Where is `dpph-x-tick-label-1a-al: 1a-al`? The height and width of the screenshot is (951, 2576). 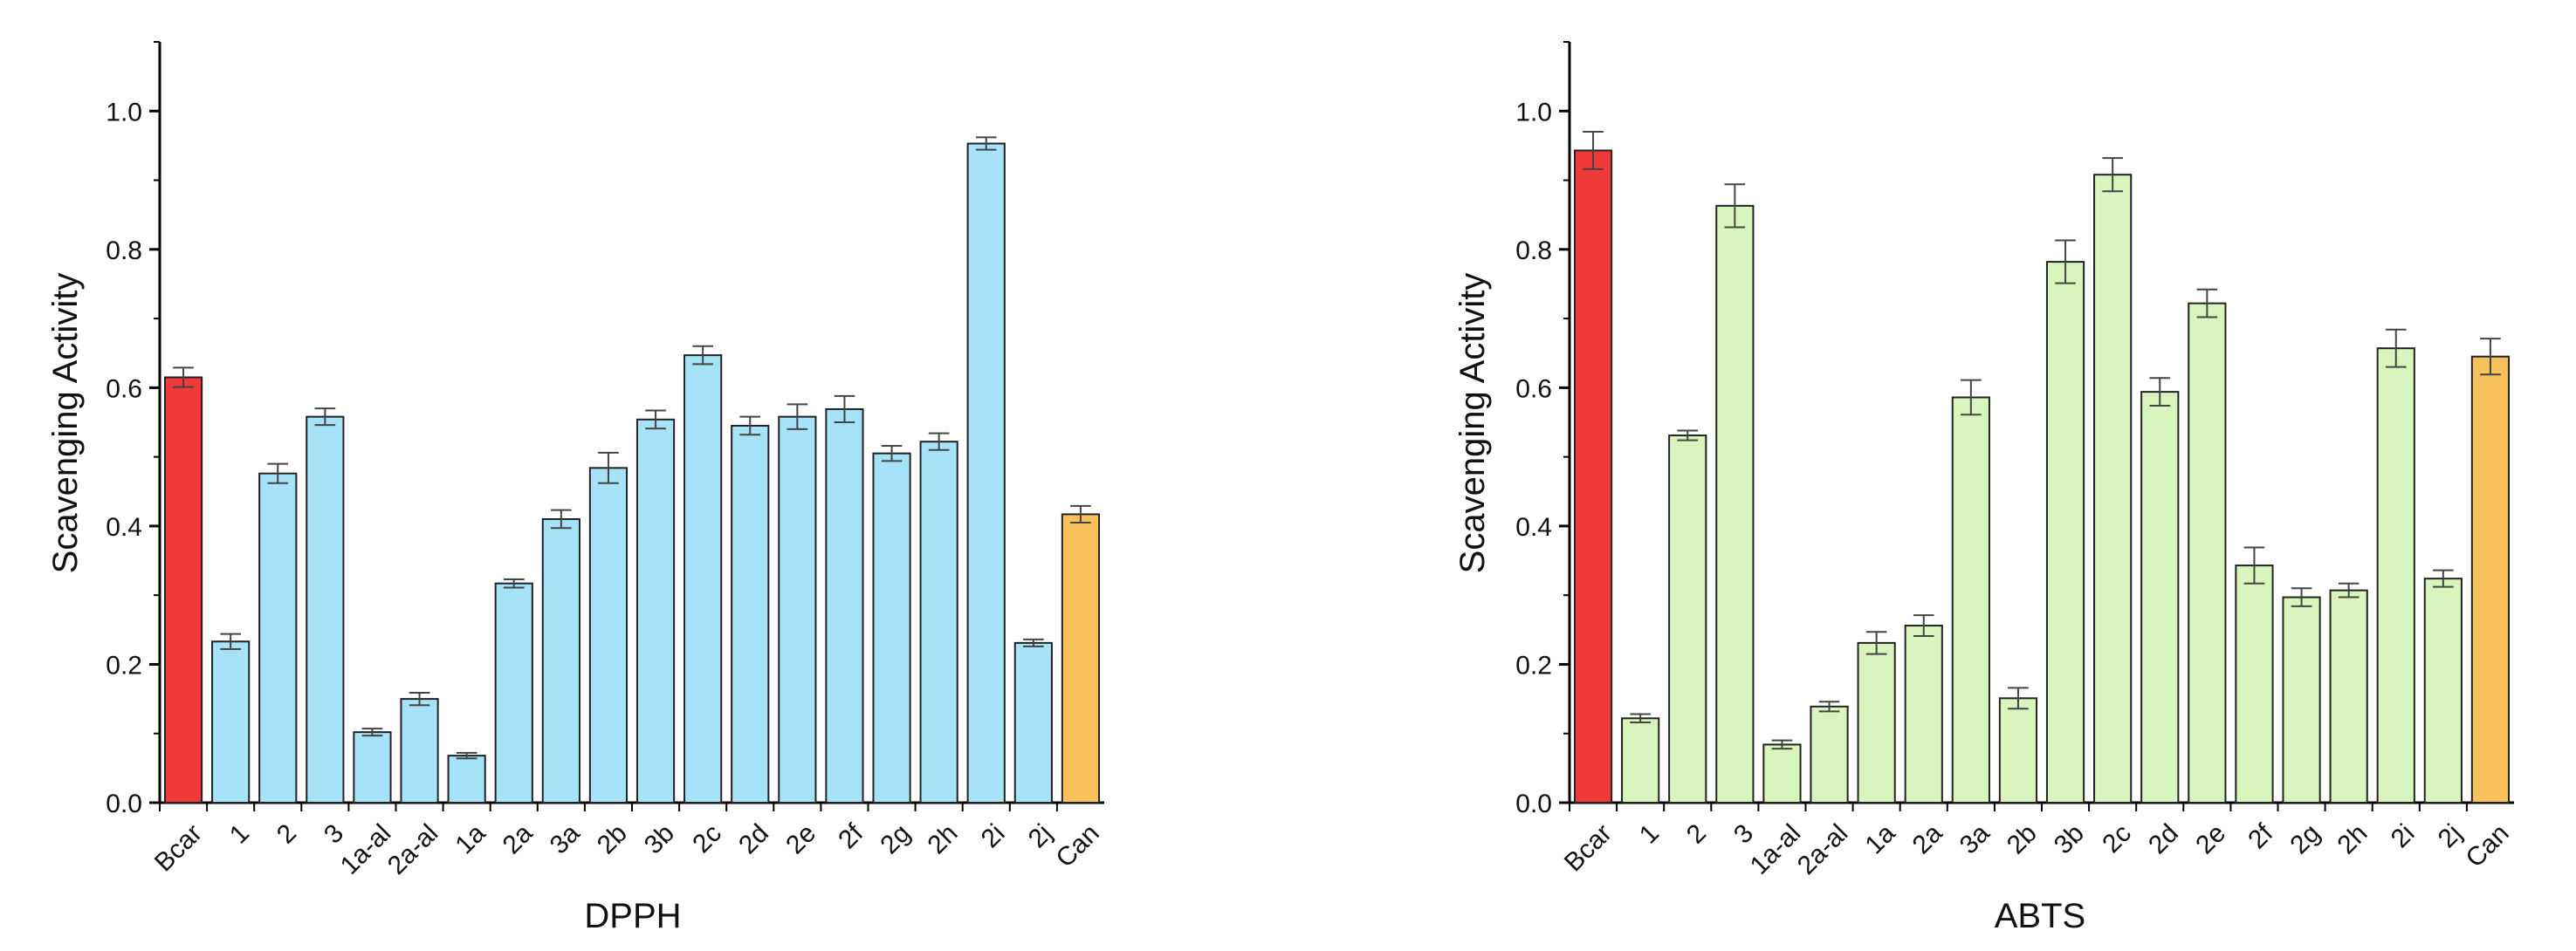
dpph-x-tick-label-1a-al: 1a-al is located at coordinates (366, 849).